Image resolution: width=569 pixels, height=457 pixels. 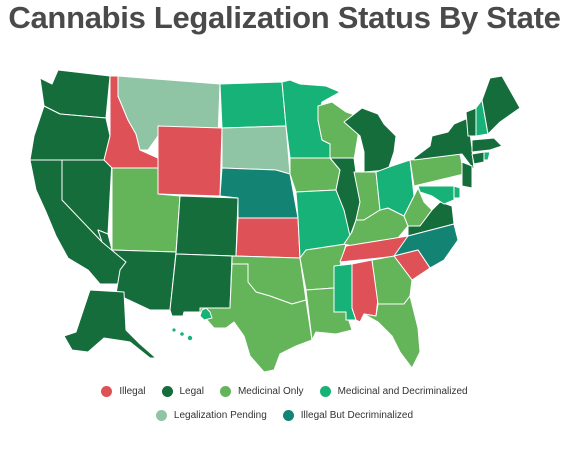 I want to click on page-title: Cannabis Legalization Status By State, so click(x=284, y=17).